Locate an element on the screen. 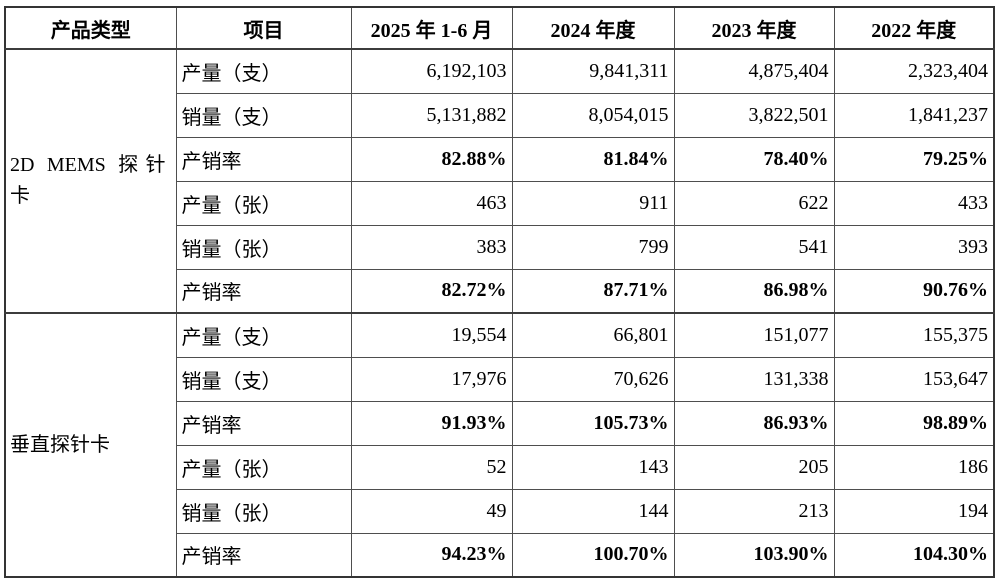  value-cell: 82.72% is located at coordinates (431, 291).